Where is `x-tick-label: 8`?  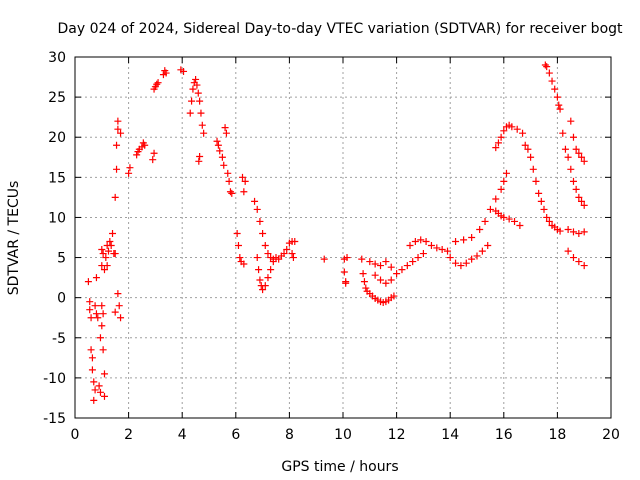 x-tick-label: 8 is located at coordinates (289, 435).